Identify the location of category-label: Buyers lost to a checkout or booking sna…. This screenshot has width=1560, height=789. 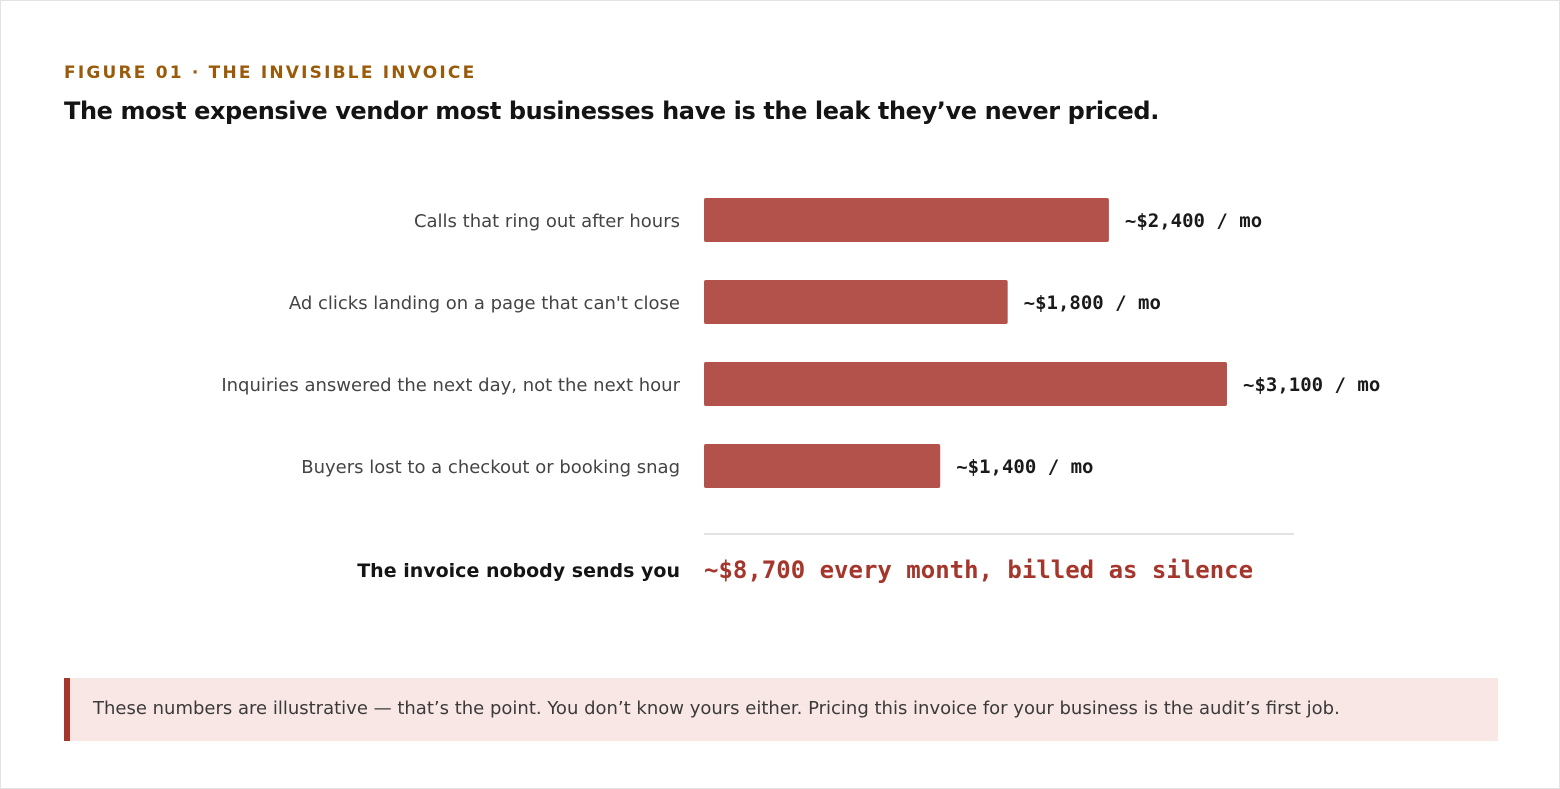
(490, 467).